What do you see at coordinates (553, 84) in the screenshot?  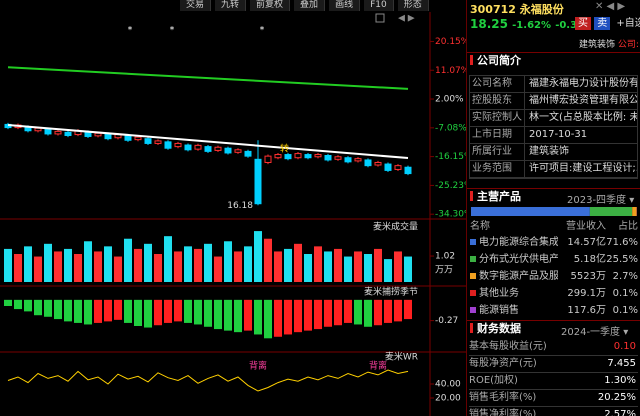 I see `profile-row: 公司名称福建永福电力设计股份有限公司` at bounding box center [553, 84].